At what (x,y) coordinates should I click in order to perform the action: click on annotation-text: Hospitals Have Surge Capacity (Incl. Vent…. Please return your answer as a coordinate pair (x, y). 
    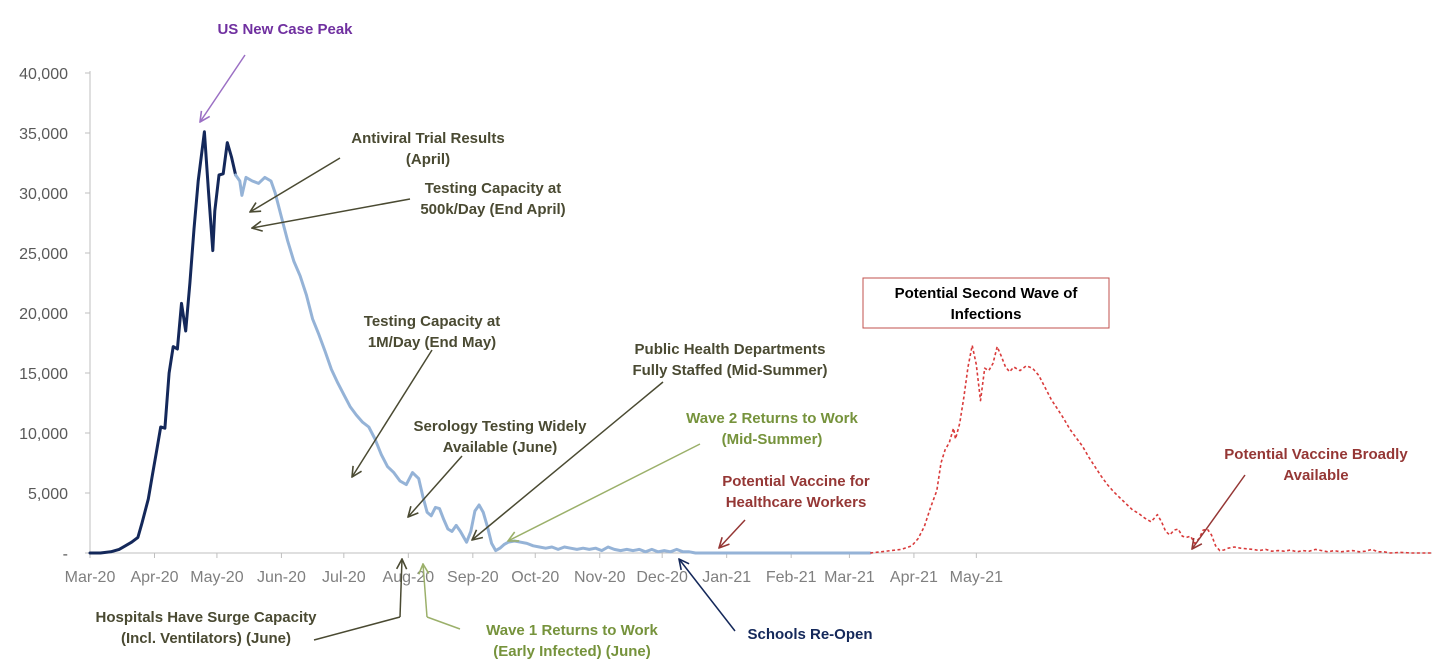
    Looking at the image, I should click on (207, 628).